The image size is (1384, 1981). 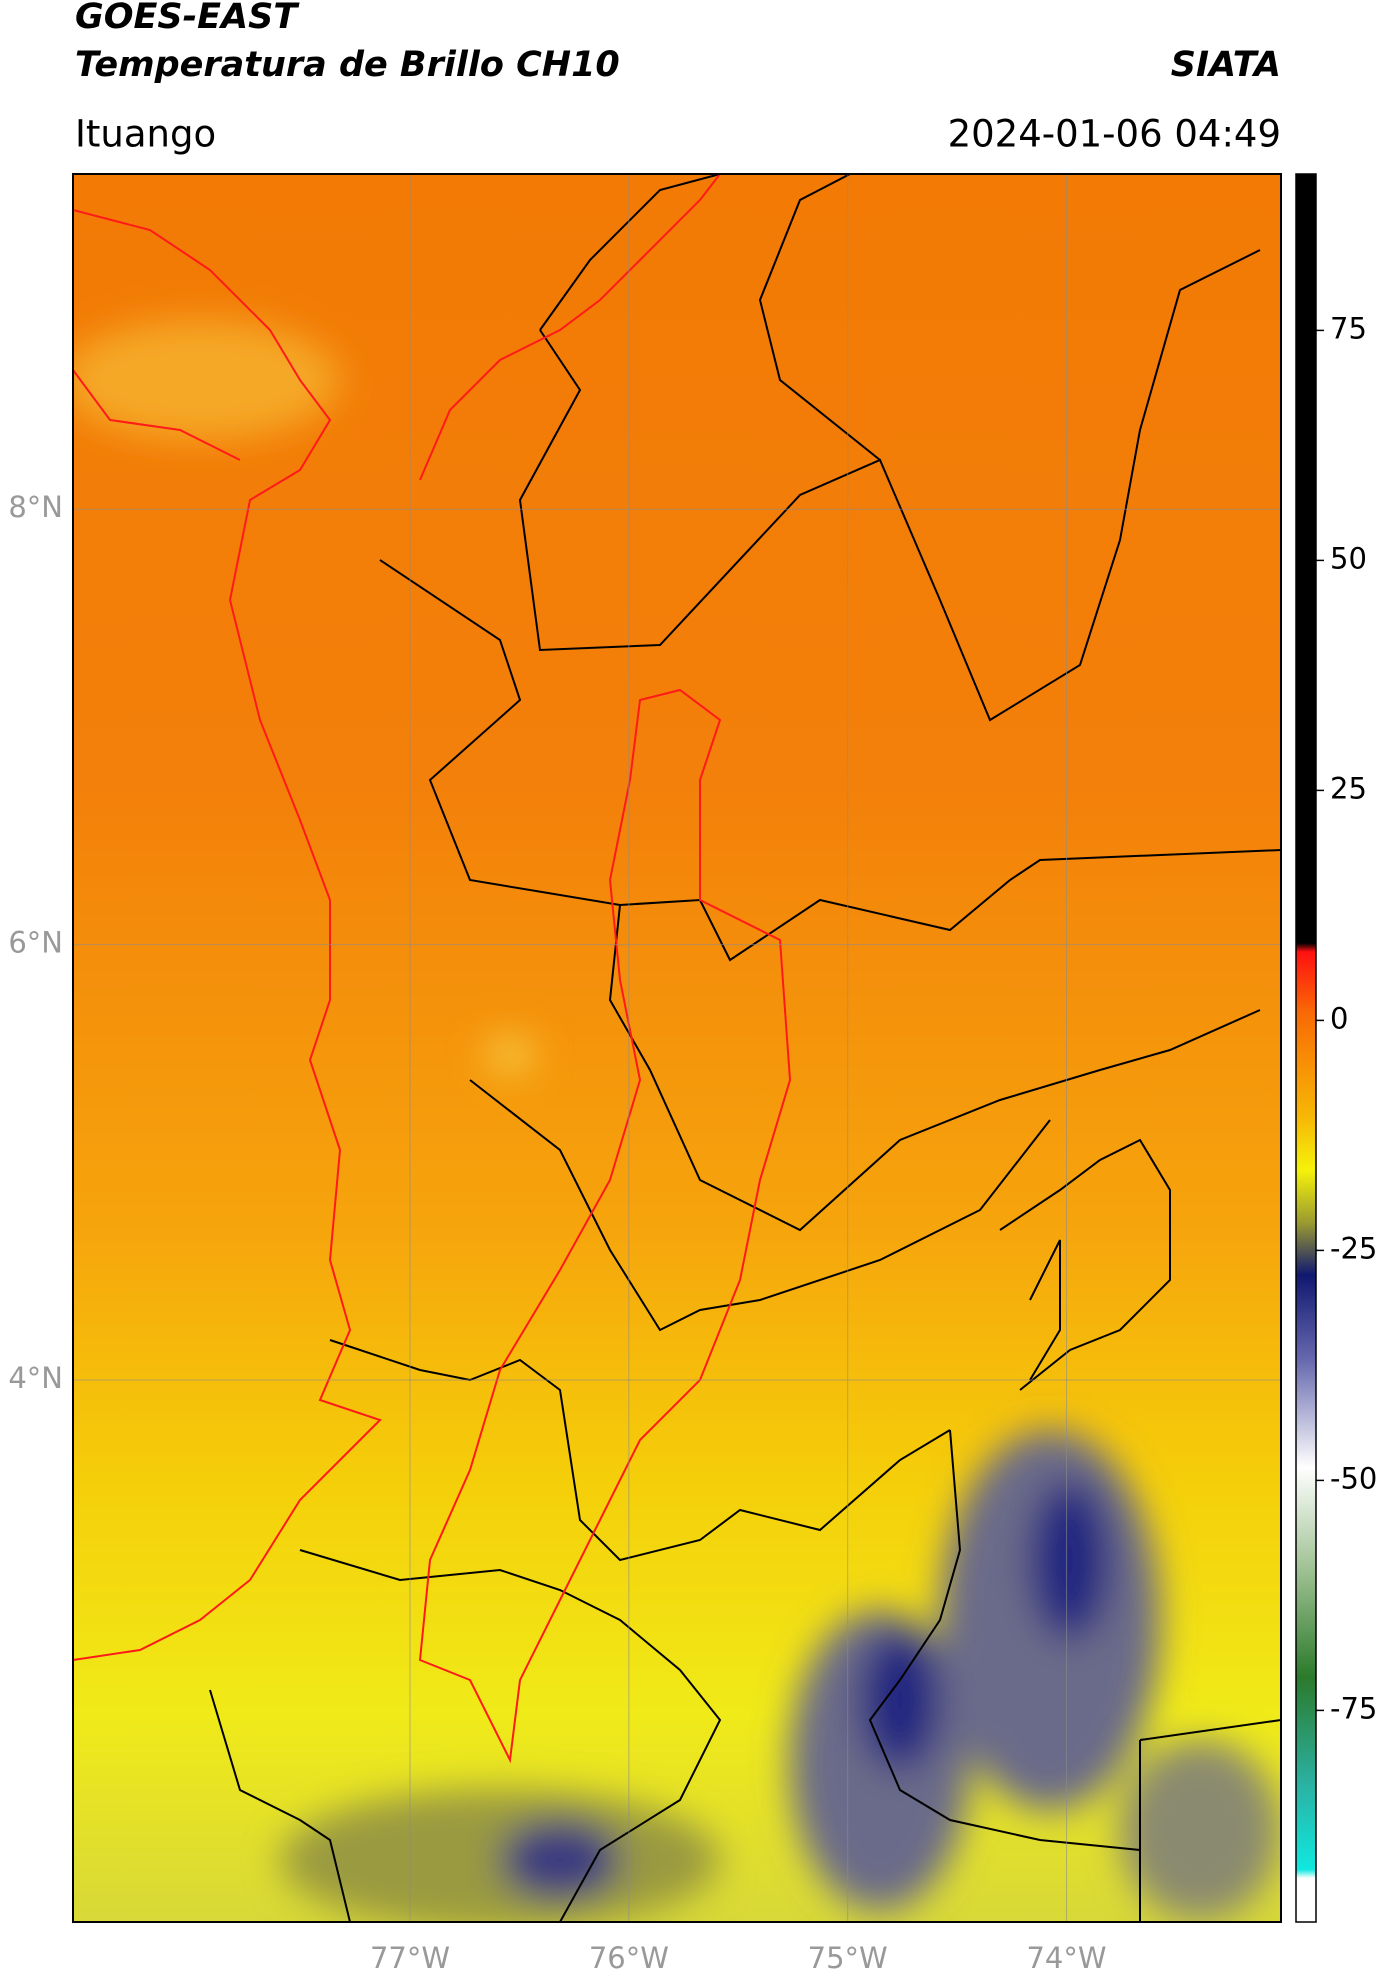 What do you see at coordinates (848, 1958) in the screenshot?
I see `x-tick-label: 75°W` at bounding box center [848, 1958].